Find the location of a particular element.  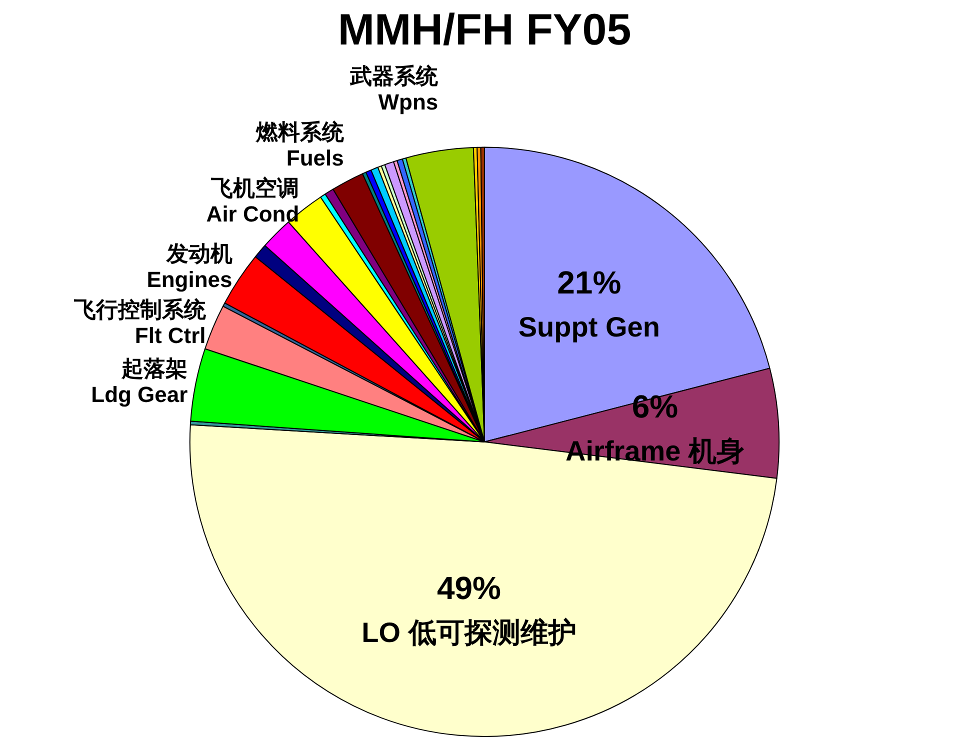

slice-label: Airframe 机身 is located at coordinates (655, 451).